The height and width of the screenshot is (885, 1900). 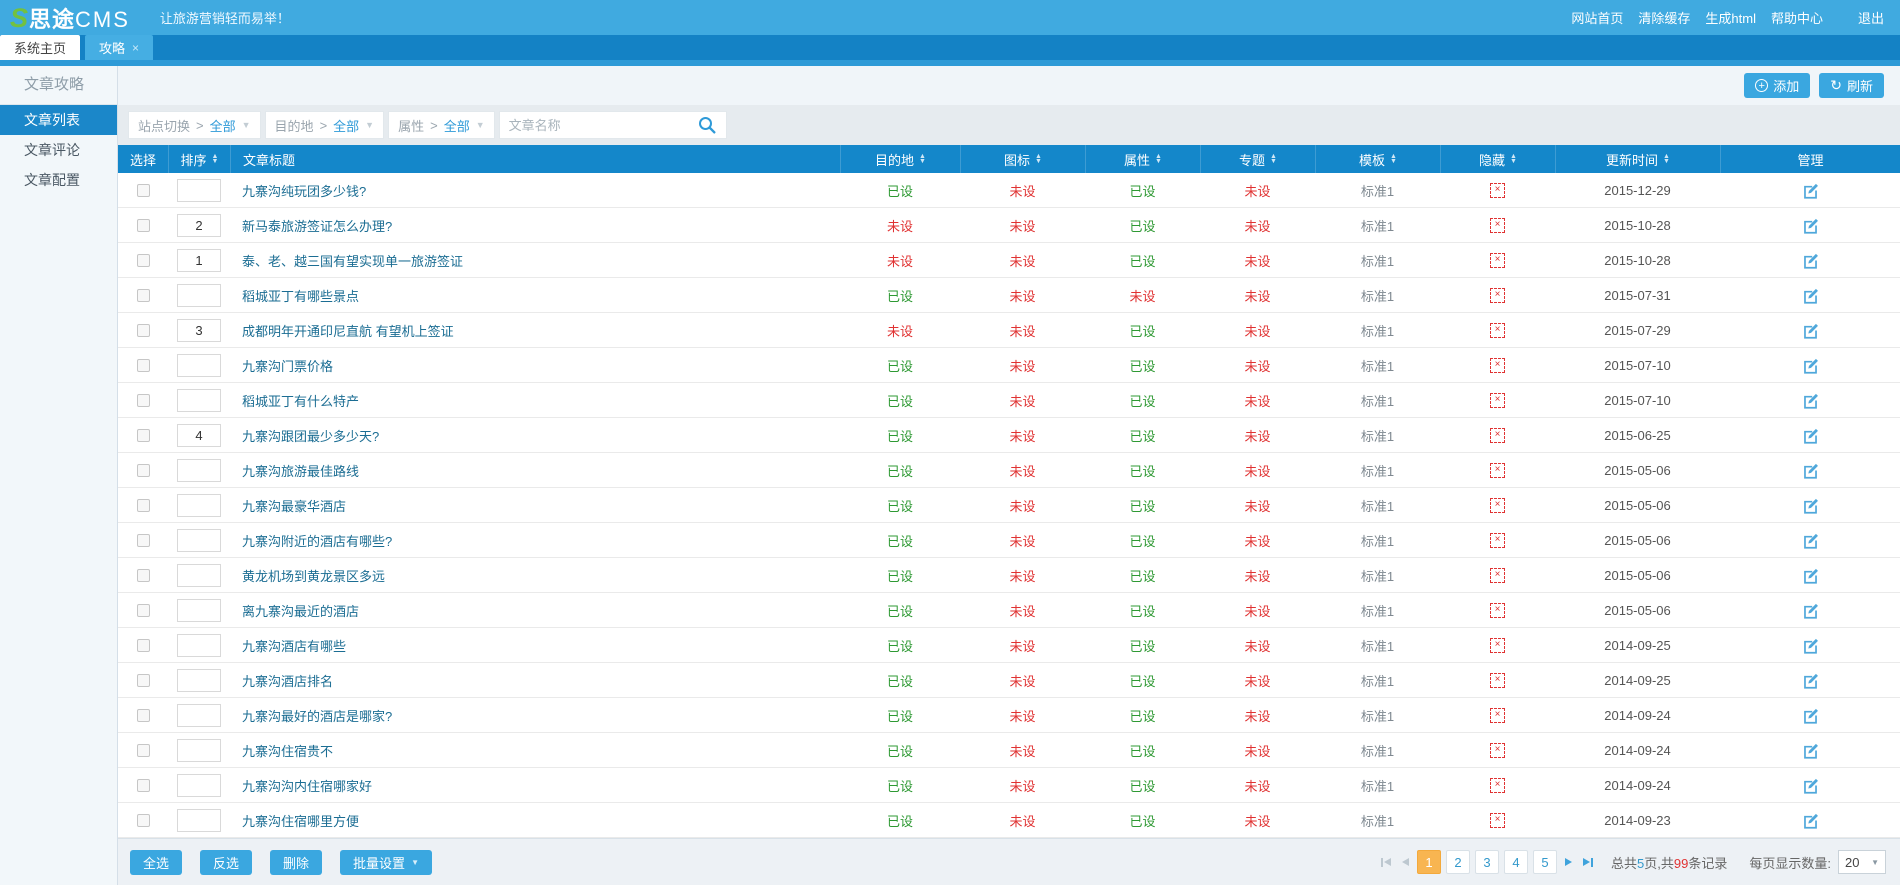 What do you see at coordinates (52, 180) in the screenshot?
I see `sidebar-item: 文章配置` at bounding box center [52, 180].